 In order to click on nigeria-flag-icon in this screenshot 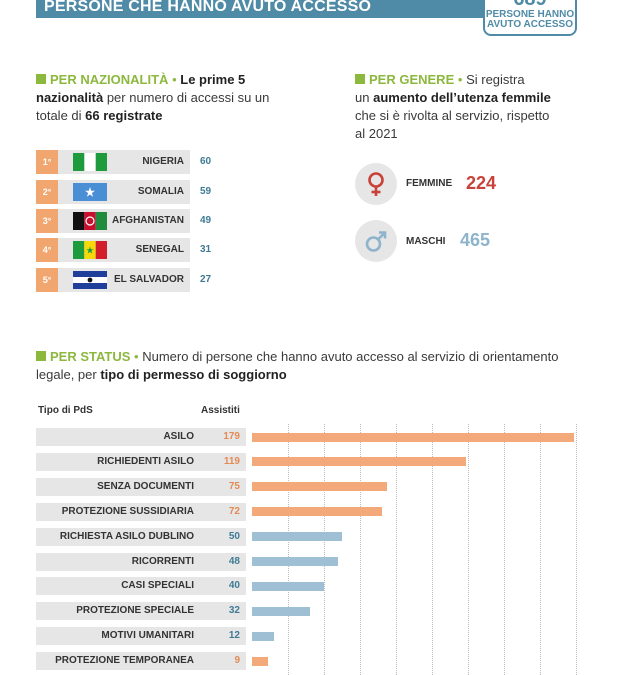, I will do `click(90, 162)`.